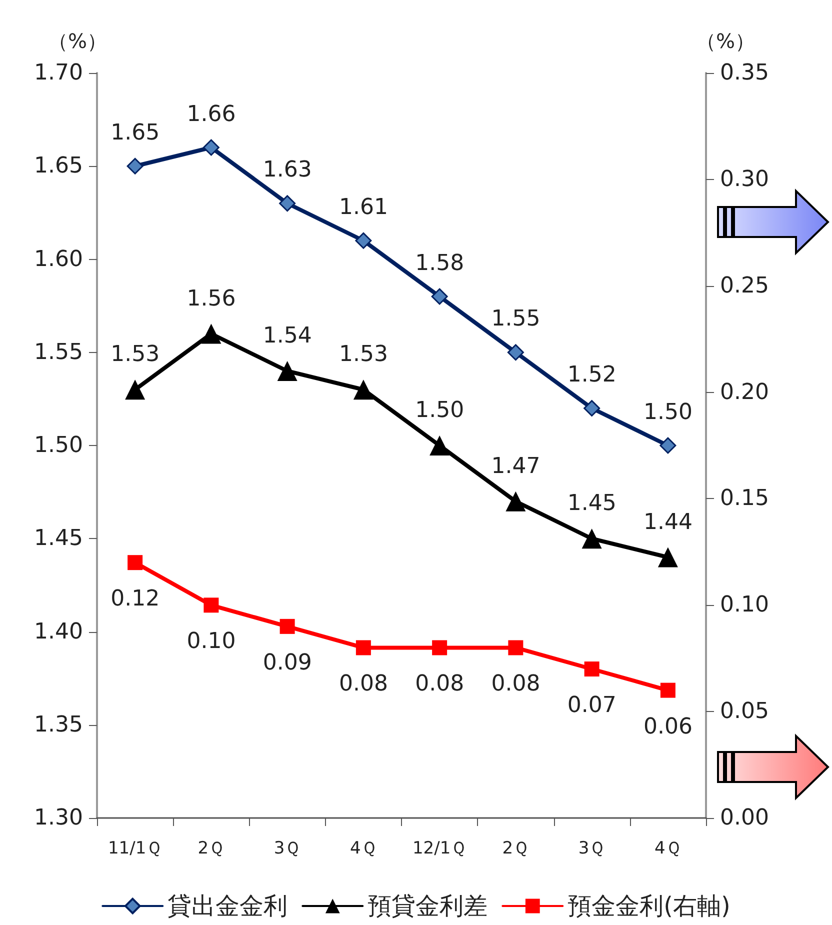 The height and width of the screenshot is (925, 832). I want to click on y-tick-label: 1.50, so click(58, 445).